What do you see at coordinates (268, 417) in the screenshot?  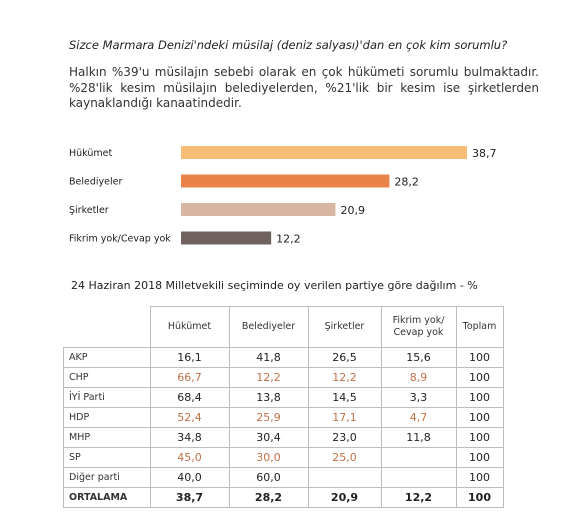 I see `table-cell: 25,9` at bounding box center [268, 417].